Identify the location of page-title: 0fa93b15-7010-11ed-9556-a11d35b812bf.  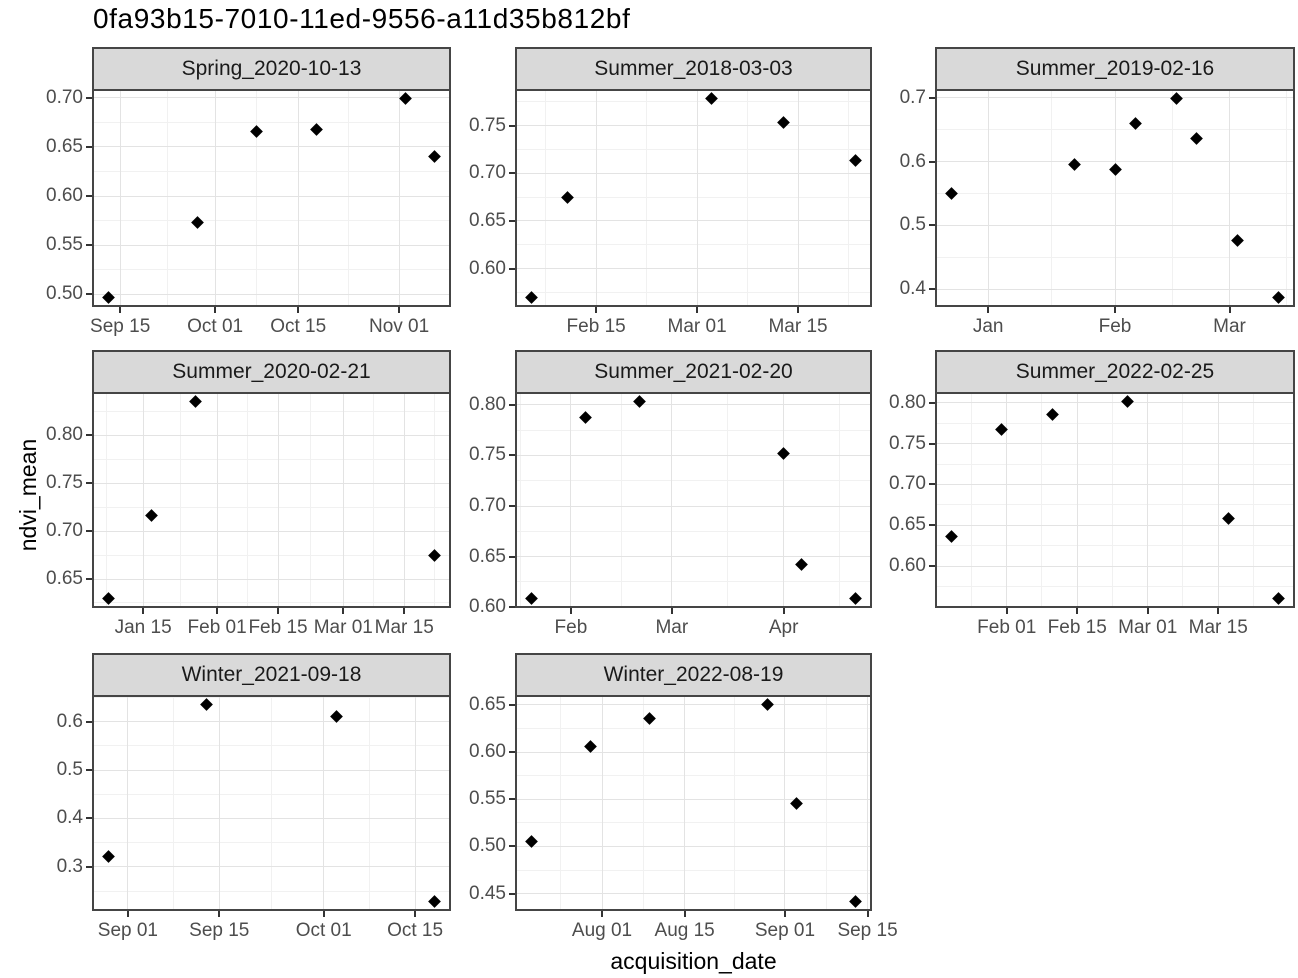
(362, 18).